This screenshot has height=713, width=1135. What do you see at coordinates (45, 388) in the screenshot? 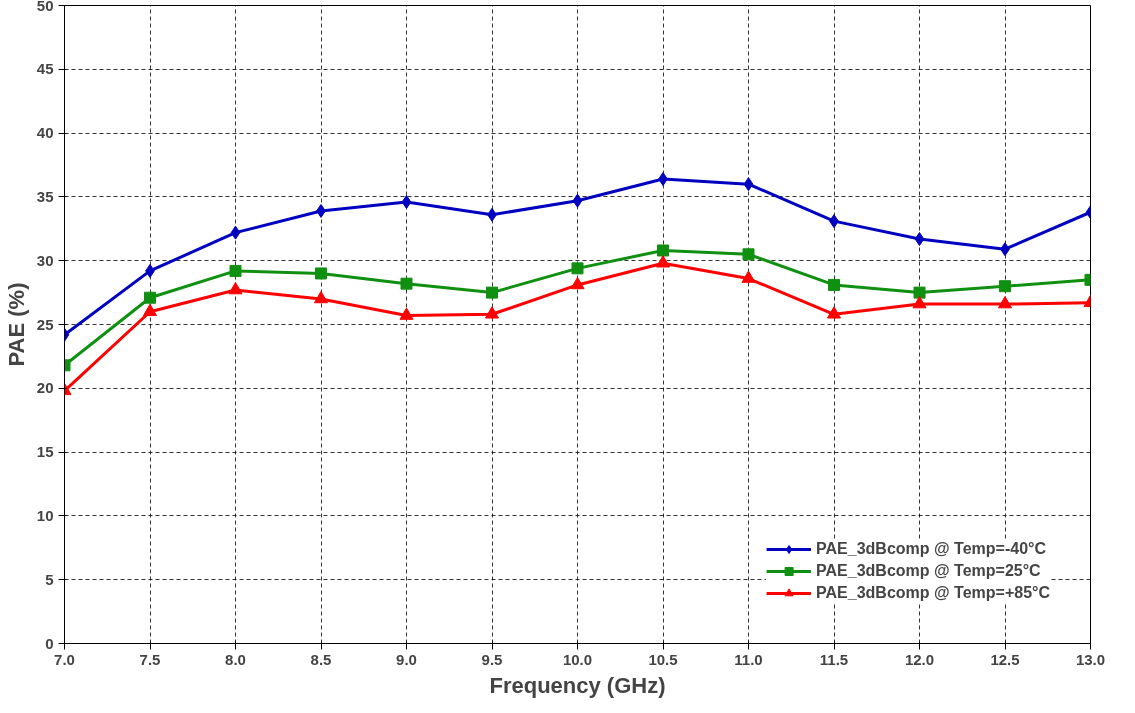
I see `y-tick-label: 20` at bounding box center [45, 388].